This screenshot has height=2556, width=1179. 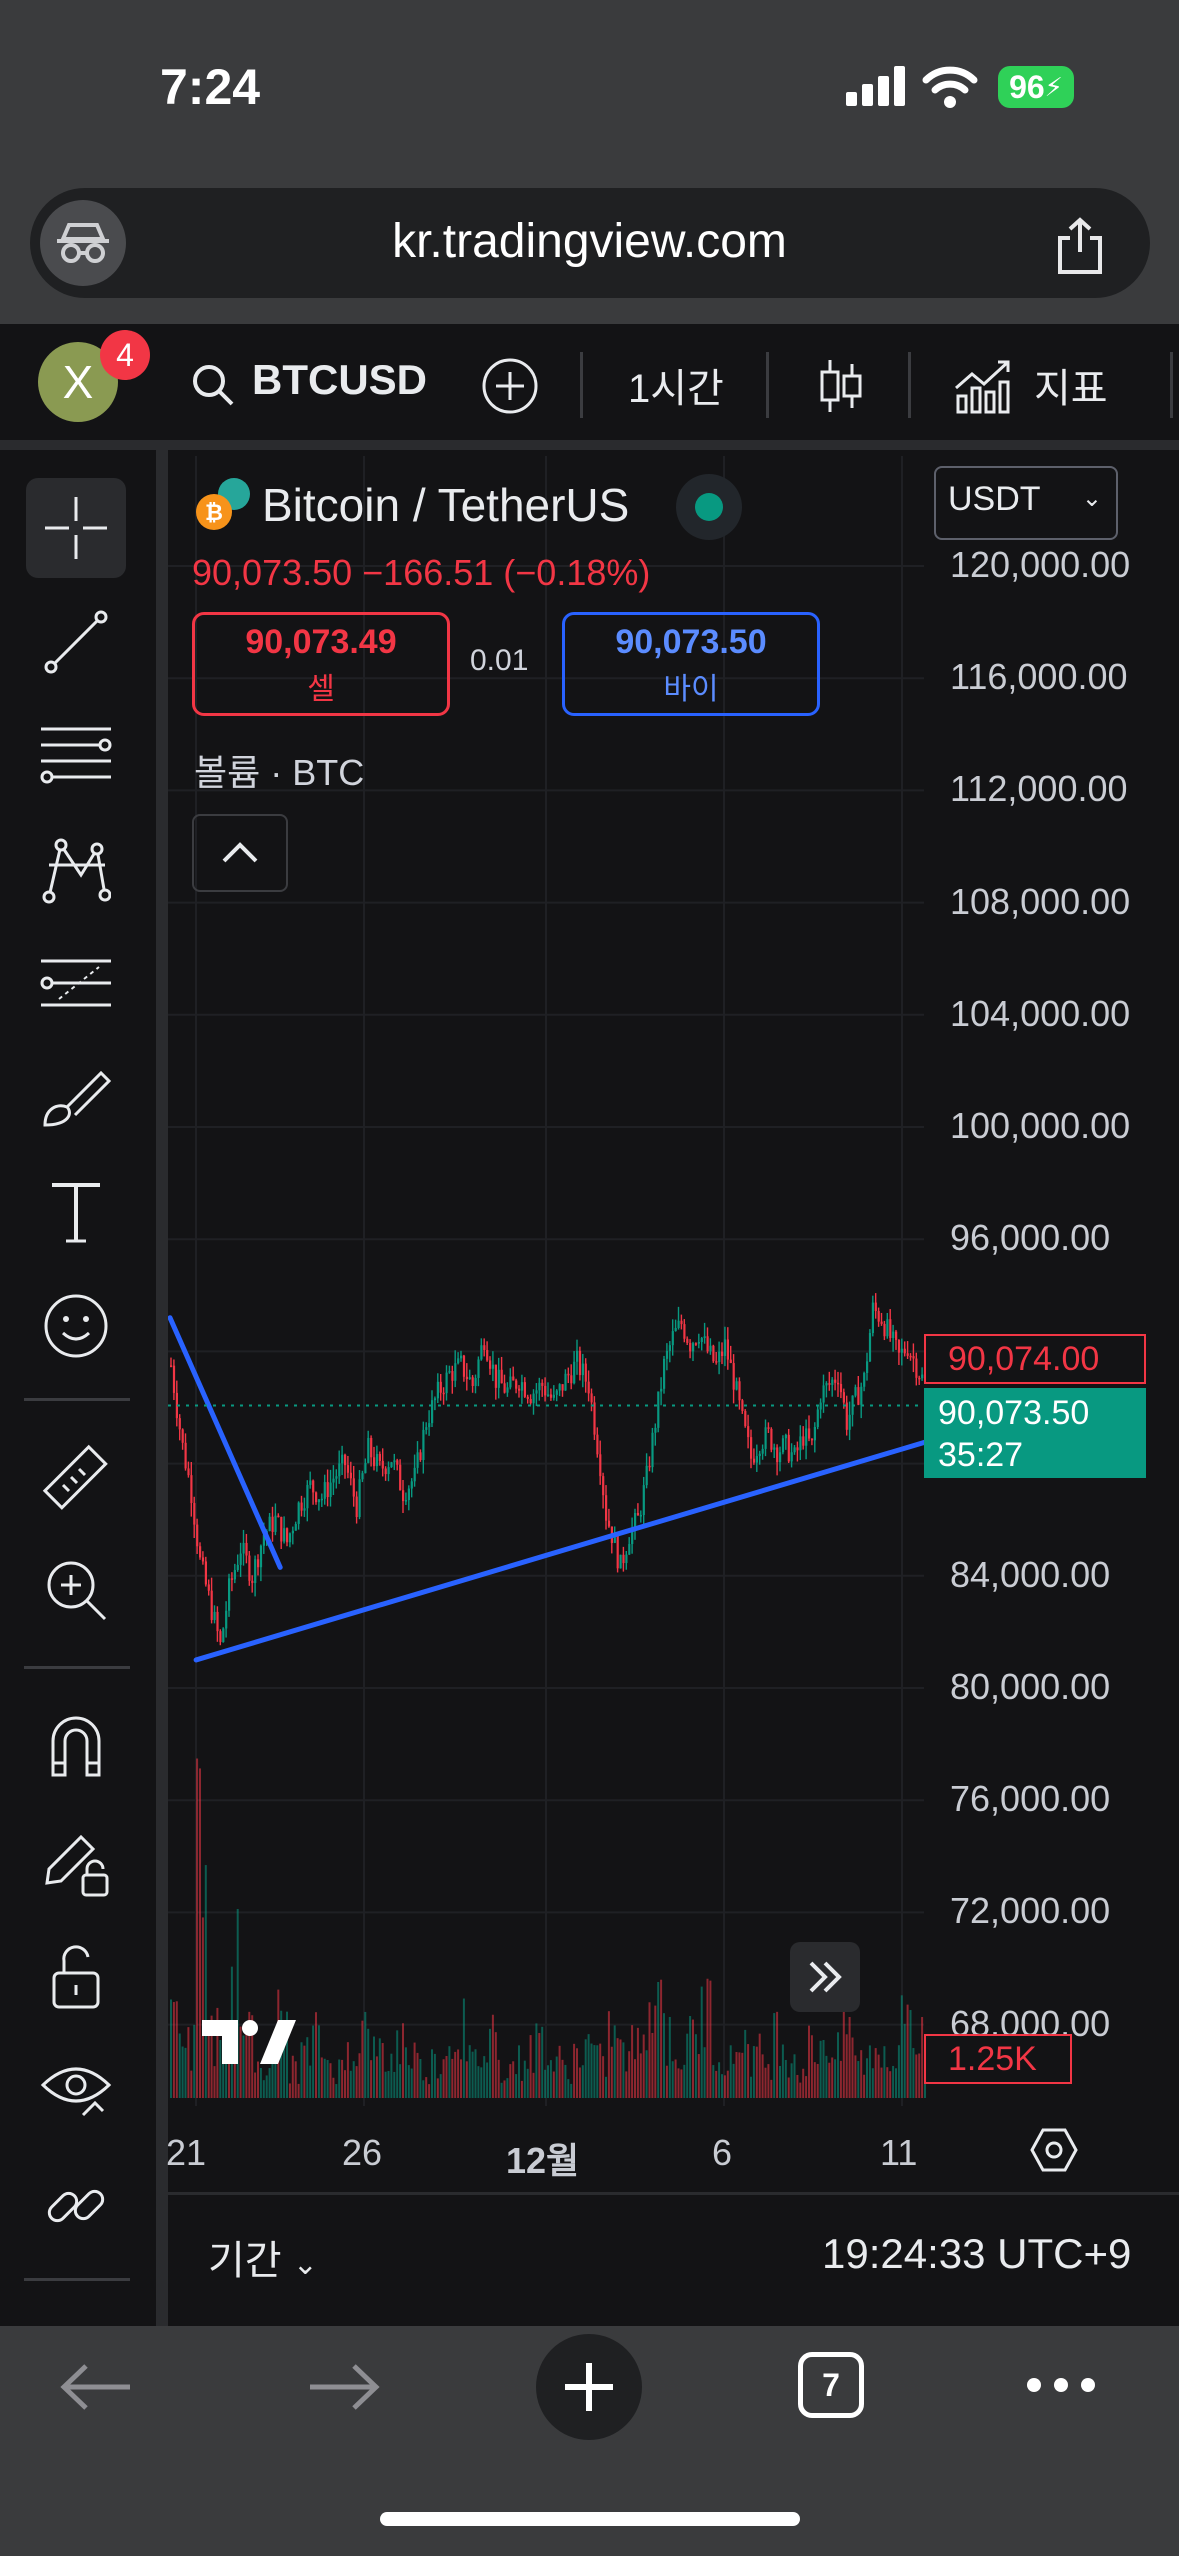 What do you see at coordinates (76, 1326) in the screenshot?
I see `icon-tool` at bounding box center [76, 1326].